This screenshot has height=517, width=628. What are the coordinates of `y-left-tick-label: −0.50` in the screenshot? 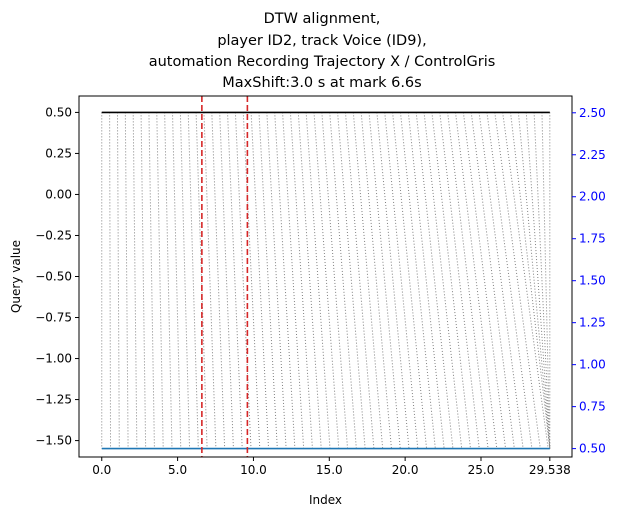 It's located at (53, 277).